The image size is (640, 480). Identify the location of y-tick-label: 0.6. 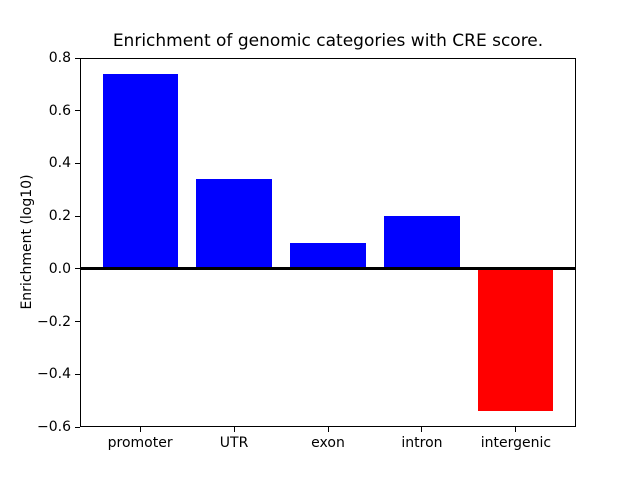
(59, 110).